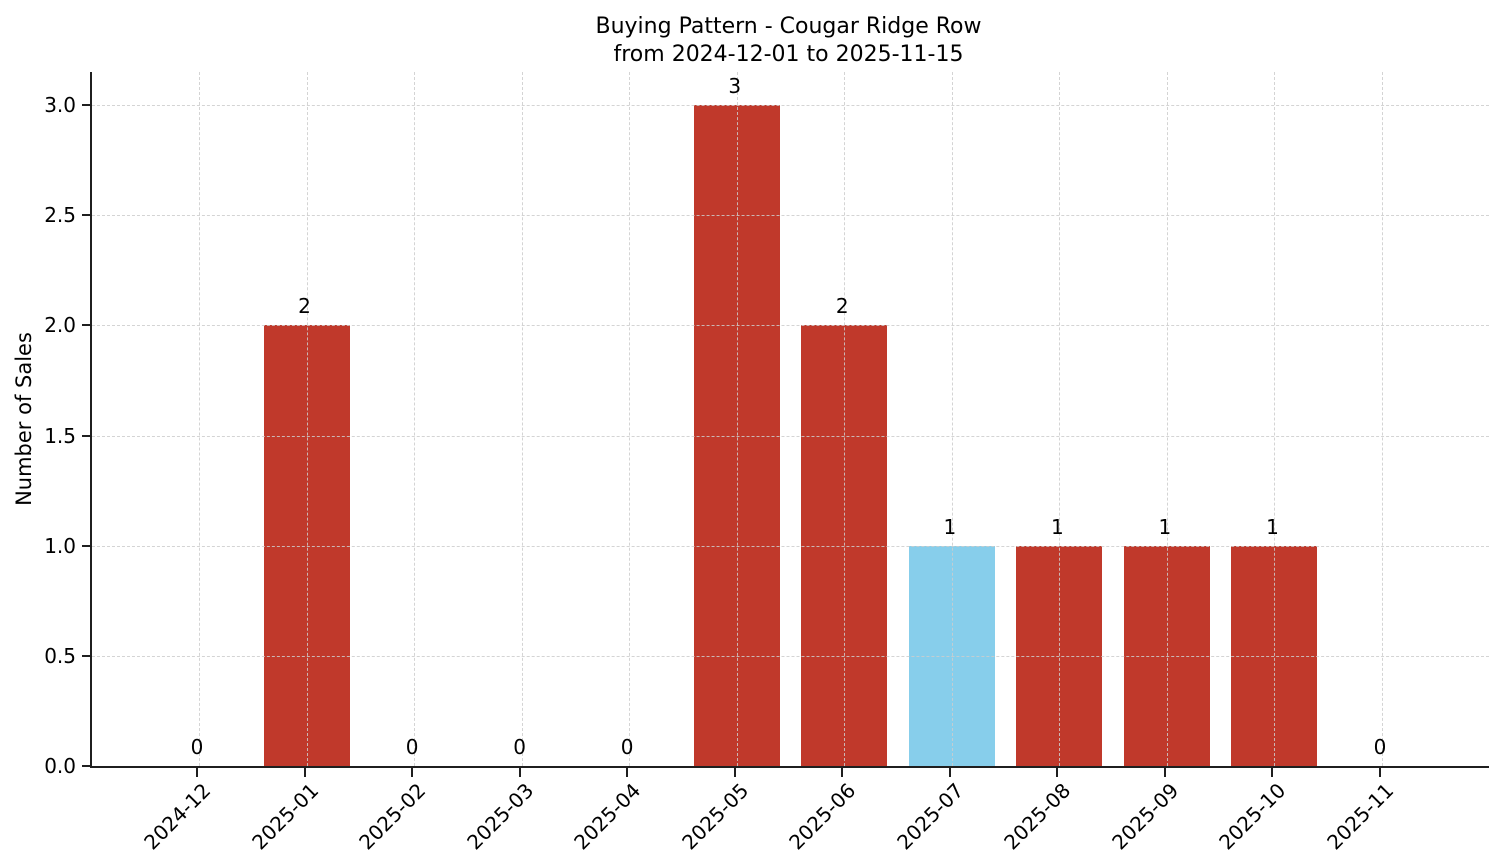  What do you see at coordinates (284, 816) in the screenshot?
I see `x-tick-label-2025-01: 2025-01` at bounding box center [284, 816].